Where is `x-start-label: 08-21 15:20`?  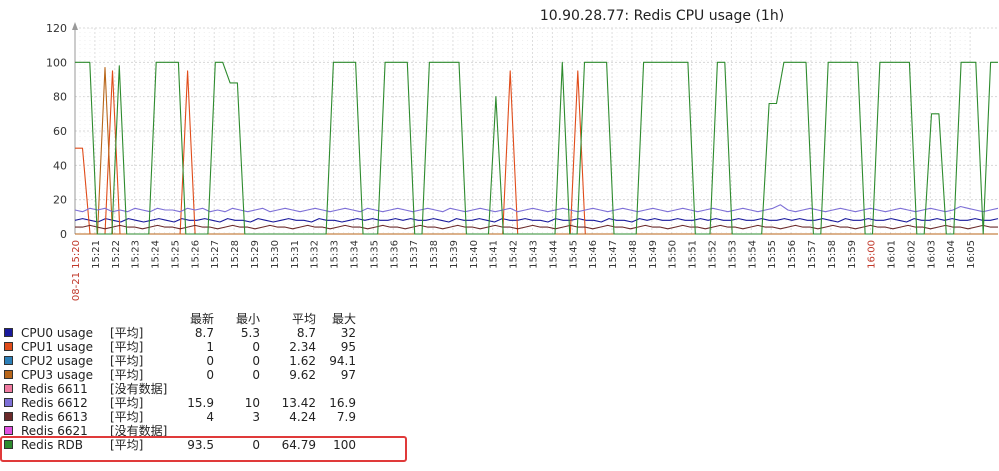 x-start-label: 08-21 15:20 is located at coordinates (76, 270).